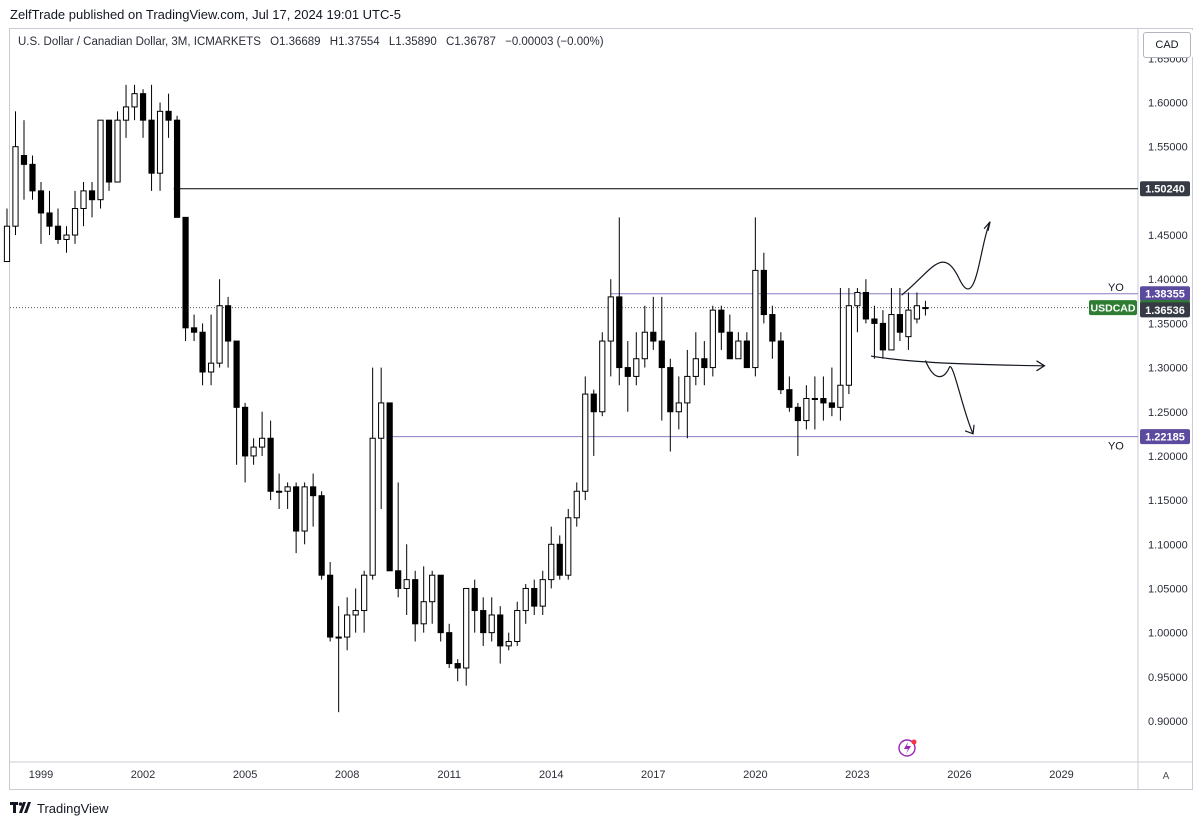 This screenshot has height=825, width=1204. I want to click on x-tick-label: 2002, so click(143, 775).